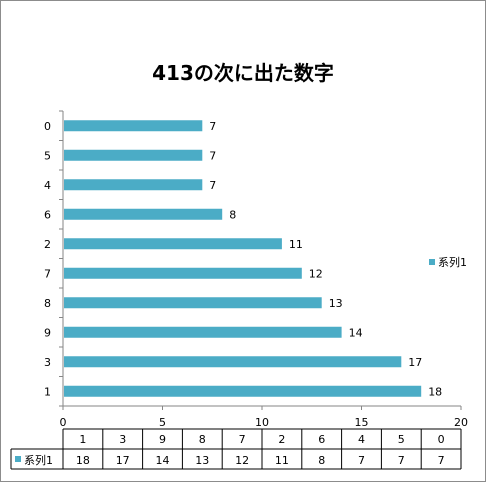 The width and height of the screenshot is (486, 482). Describe the element at coordinates (282, 460) in the screenshot. I see `table-value-cell: 11` at that location.